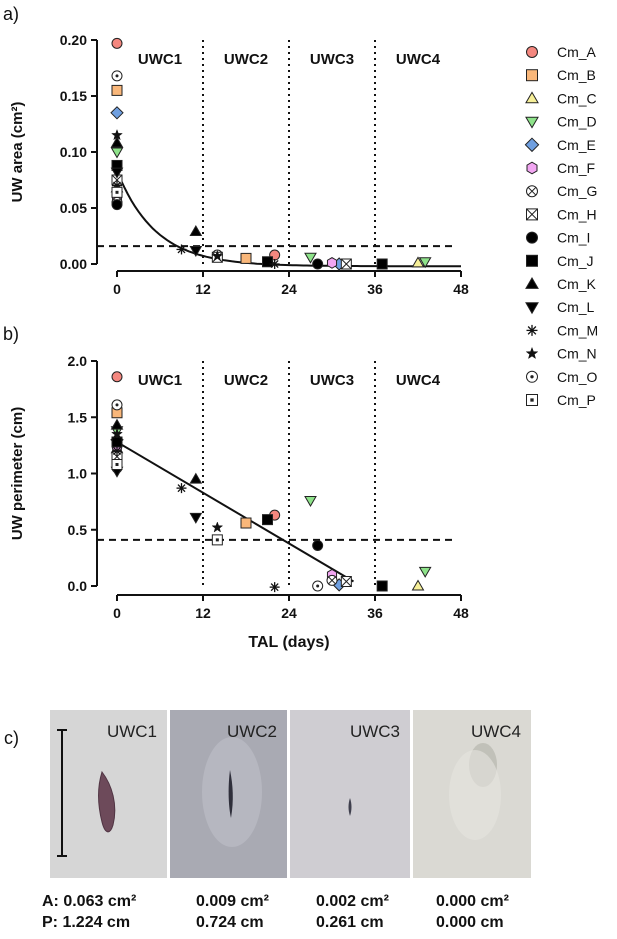 This screenshot has height=939, width=617. Describe the element at coordinates (561, 400) in the screenshot. I see `legend-item-cm-p: Cm_P` at that location.